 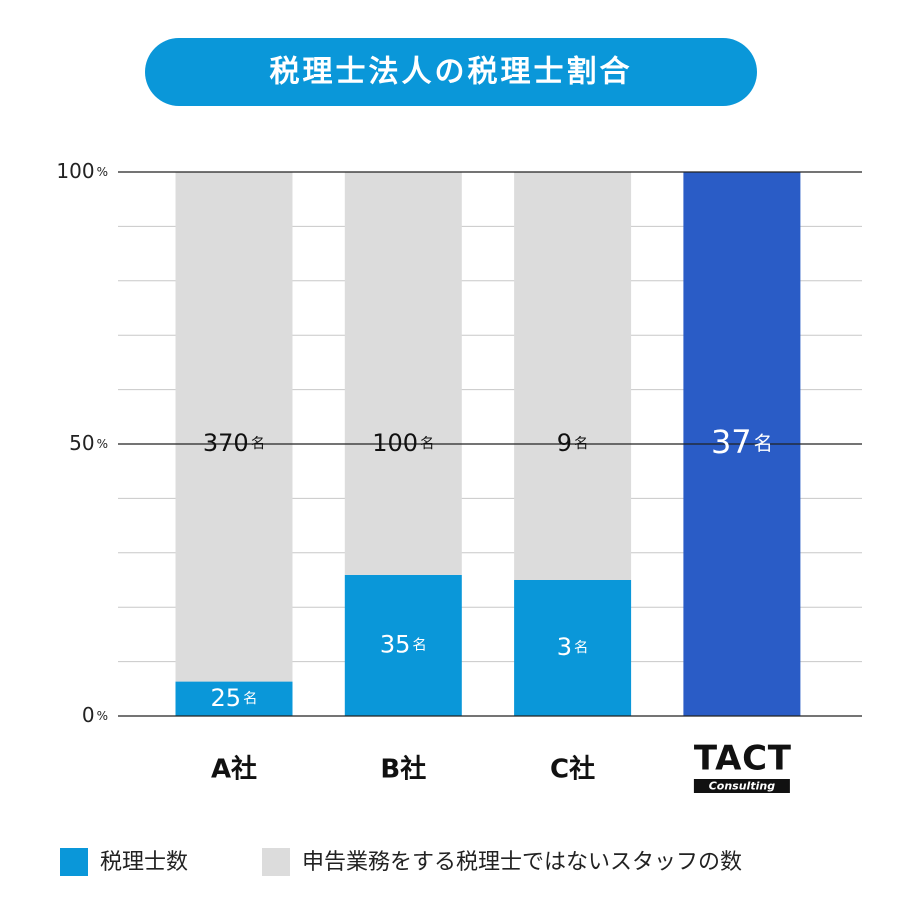 I want to click on legend-label: 申告業務をする税理士ではないスタッフの数, so click(x=522, y=862).